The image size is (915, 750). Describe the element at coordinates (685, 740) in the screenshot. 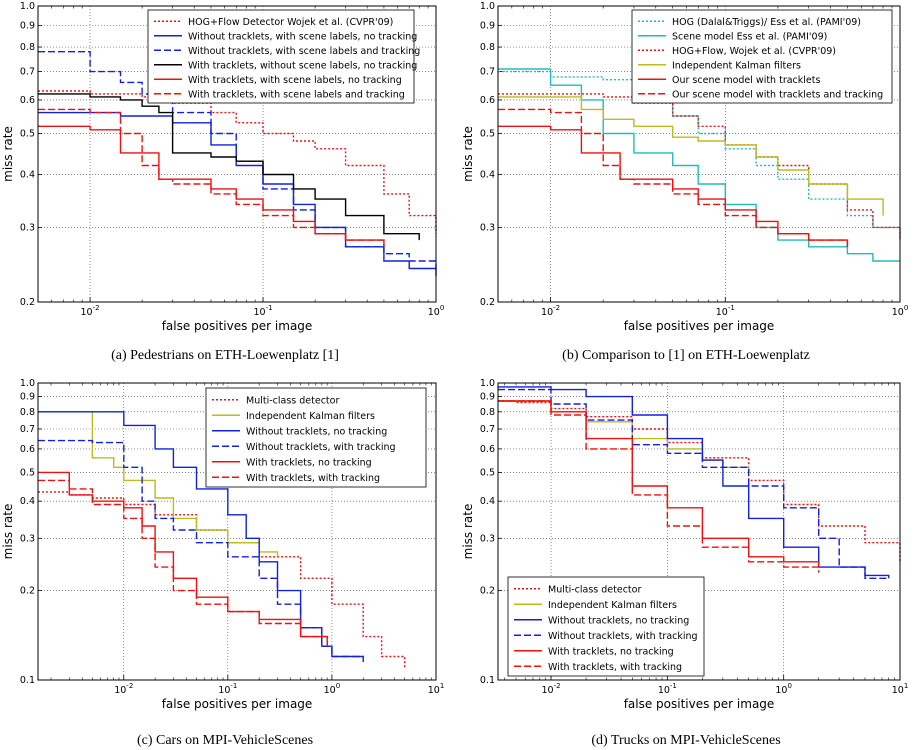

I see `caption-d: (d) Trucks on MPI-VehicleScenes` at that location.